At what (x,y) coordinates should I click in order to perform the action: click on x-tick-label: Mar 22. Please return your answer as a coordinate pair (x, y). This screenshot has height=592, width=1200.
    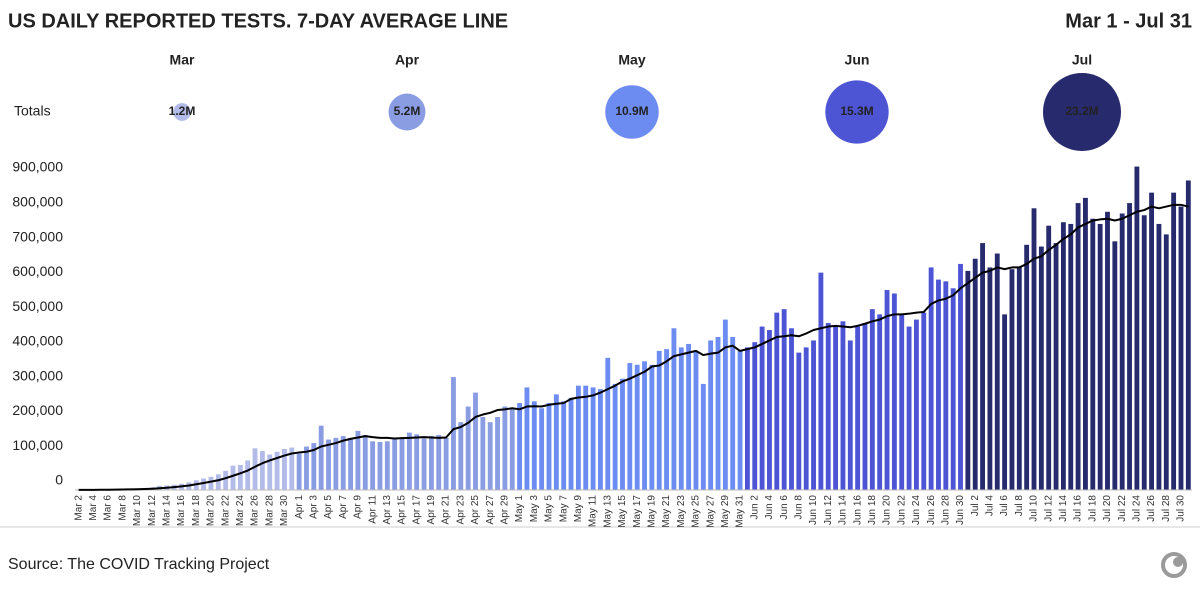
    Looking at the image, I should click on (225, 511).